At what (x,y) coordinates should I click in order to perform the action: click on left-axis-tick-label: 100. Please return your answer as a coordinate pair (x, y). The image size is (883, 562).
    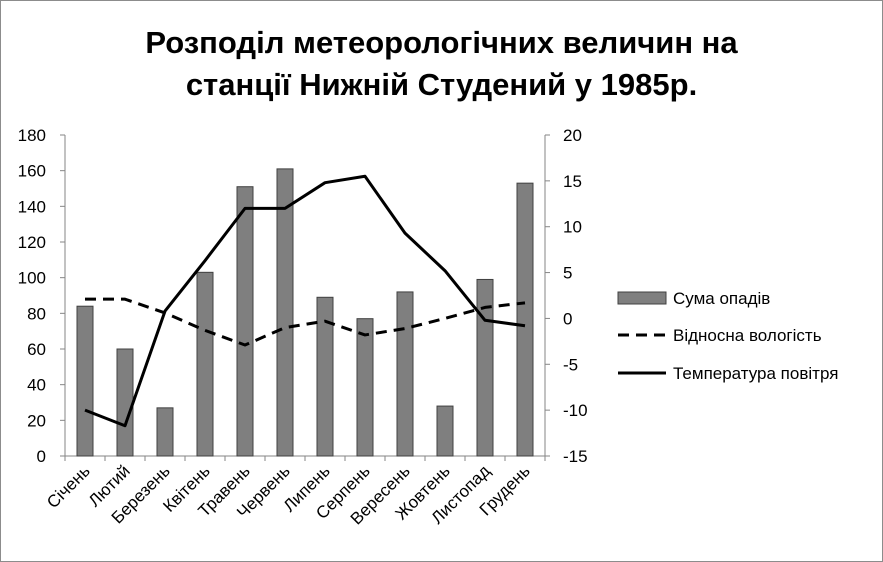
    Looking at the image, I should click on (32, 278).